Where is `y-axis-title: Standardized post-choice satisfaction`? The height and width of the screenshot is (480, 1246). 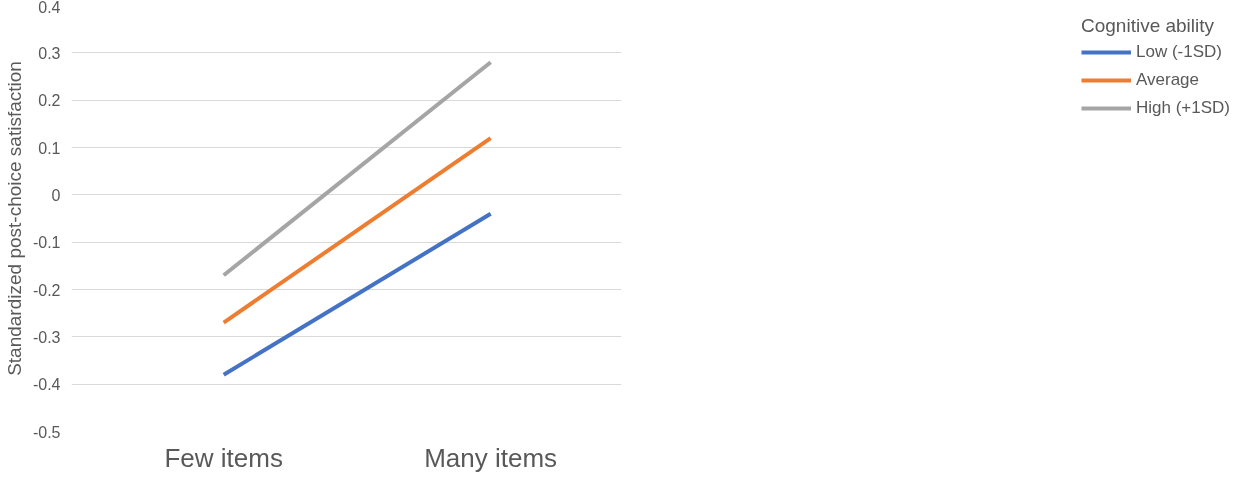
y-axis-title: Standardized post-choice satisfaction is located at coordinates (14, 218).